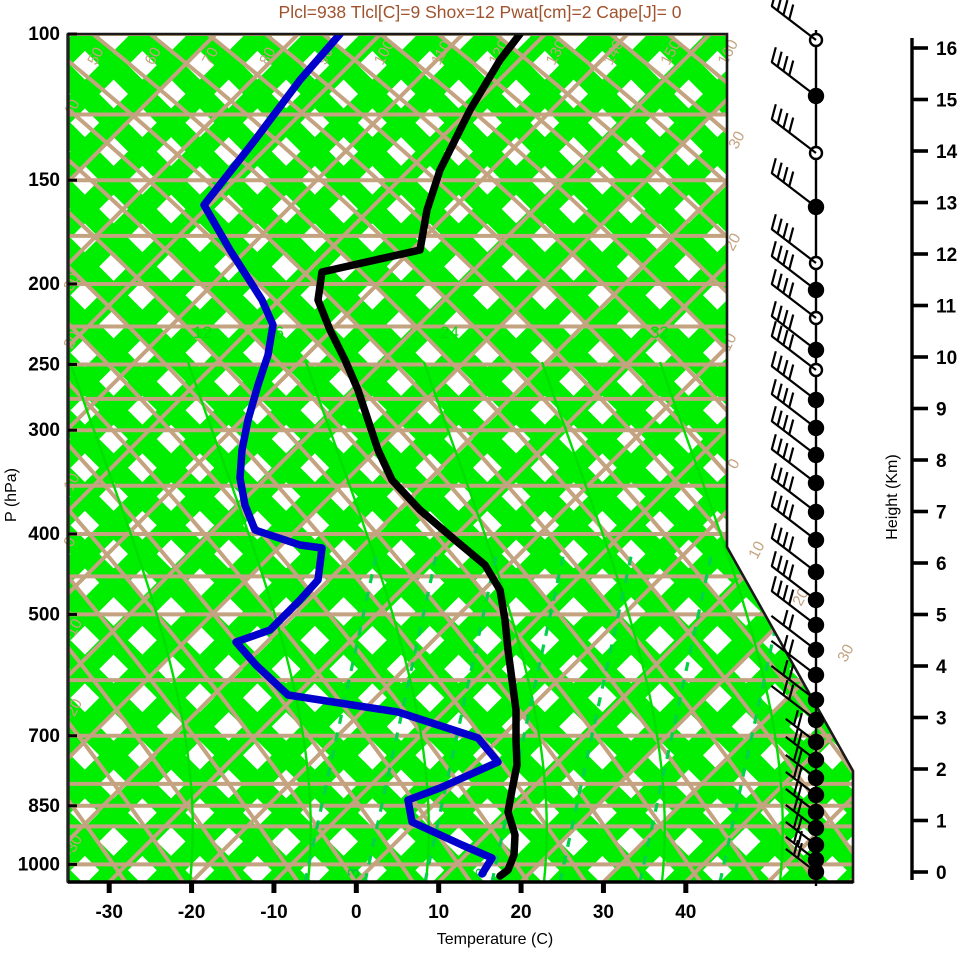 The width and height of the screenshot is (961, 957). I want to click on dry-adiabat-label: 70, so click(210, 56).